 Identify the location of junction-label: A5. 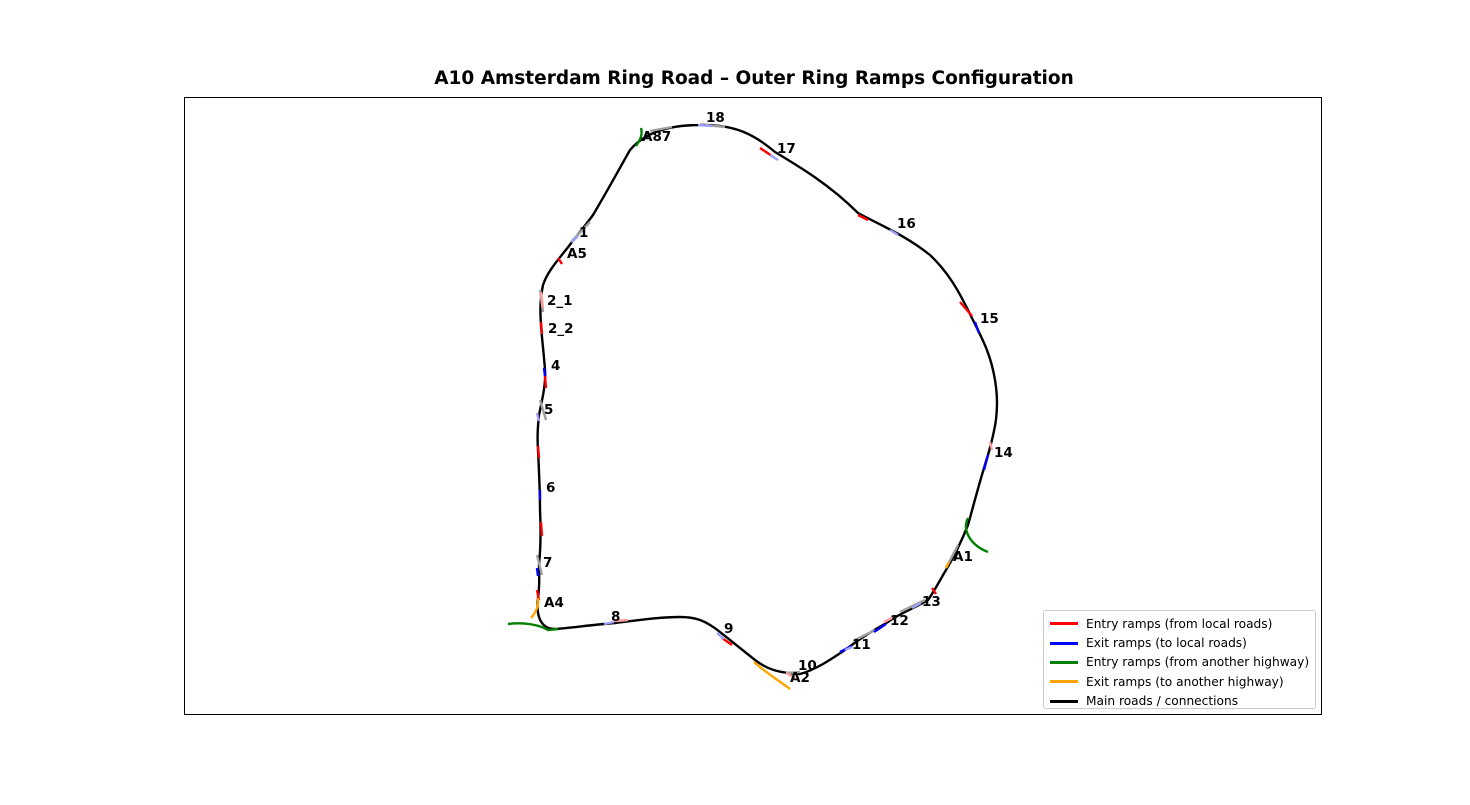
(577, 254).